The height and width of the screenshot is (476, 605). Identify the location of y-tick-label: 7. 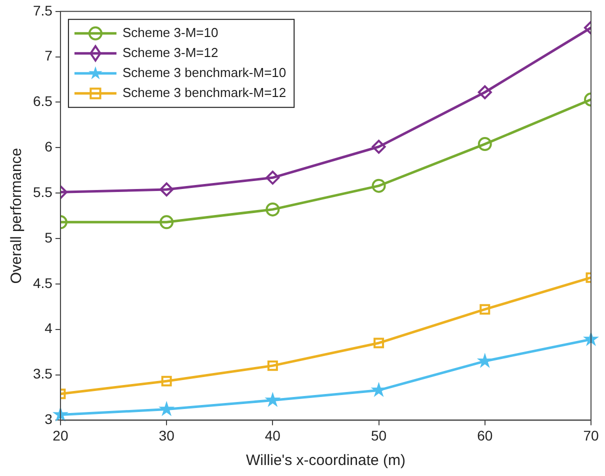
(48, 56).